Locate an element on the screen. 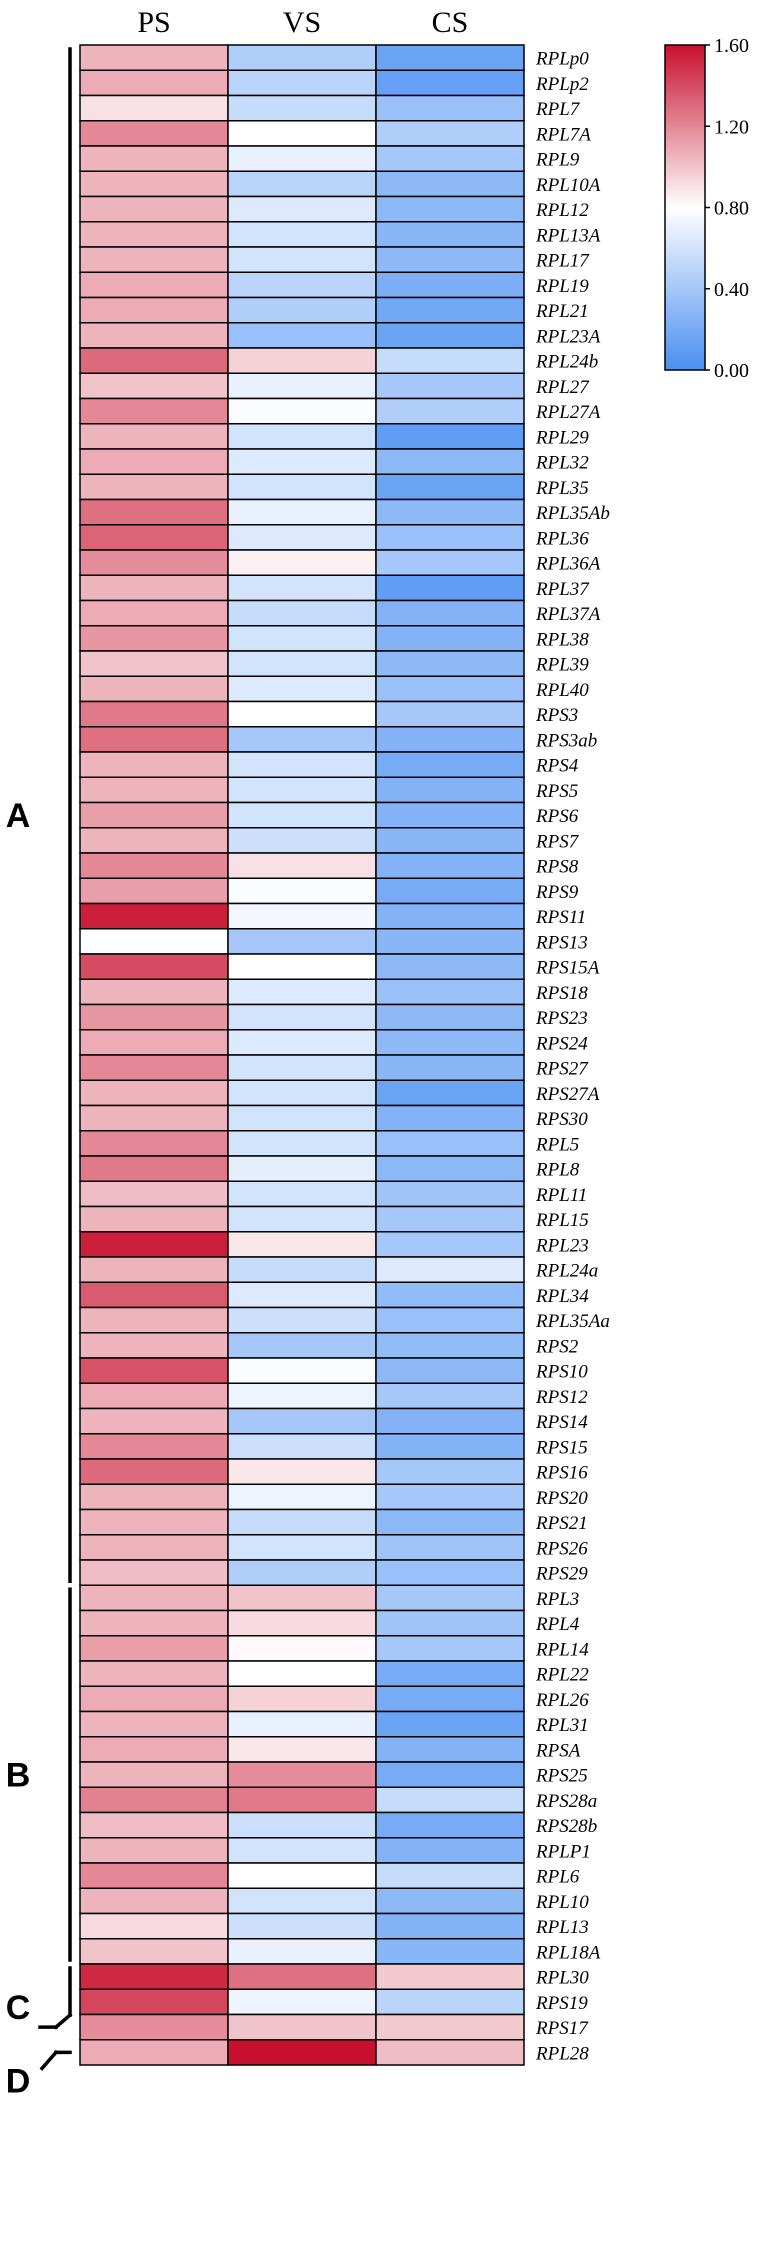 The width and height of the screenshot is (767, 2246). row-label: RPL26 is located at coordinates (562, 1700).